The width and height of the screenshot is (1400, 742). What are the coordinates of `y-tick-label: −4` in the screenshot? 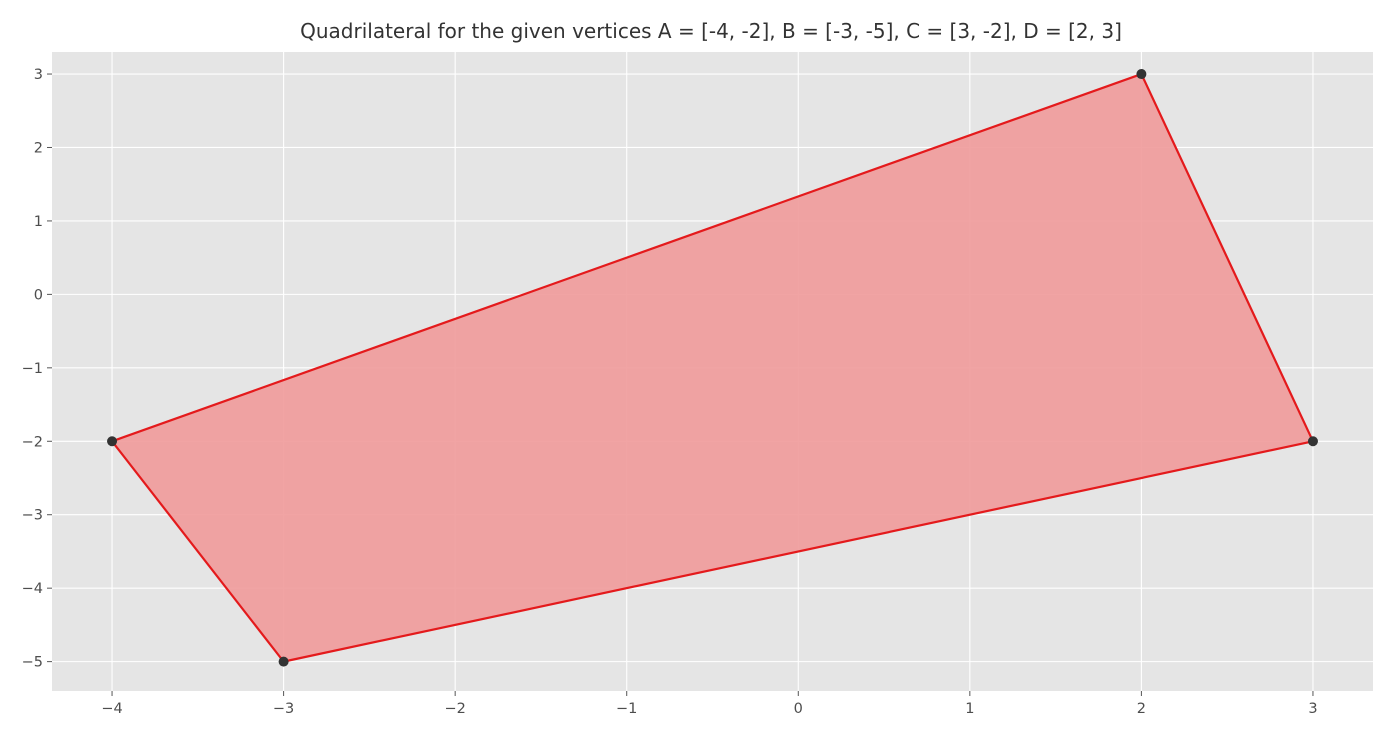 It's located at (32, 589).